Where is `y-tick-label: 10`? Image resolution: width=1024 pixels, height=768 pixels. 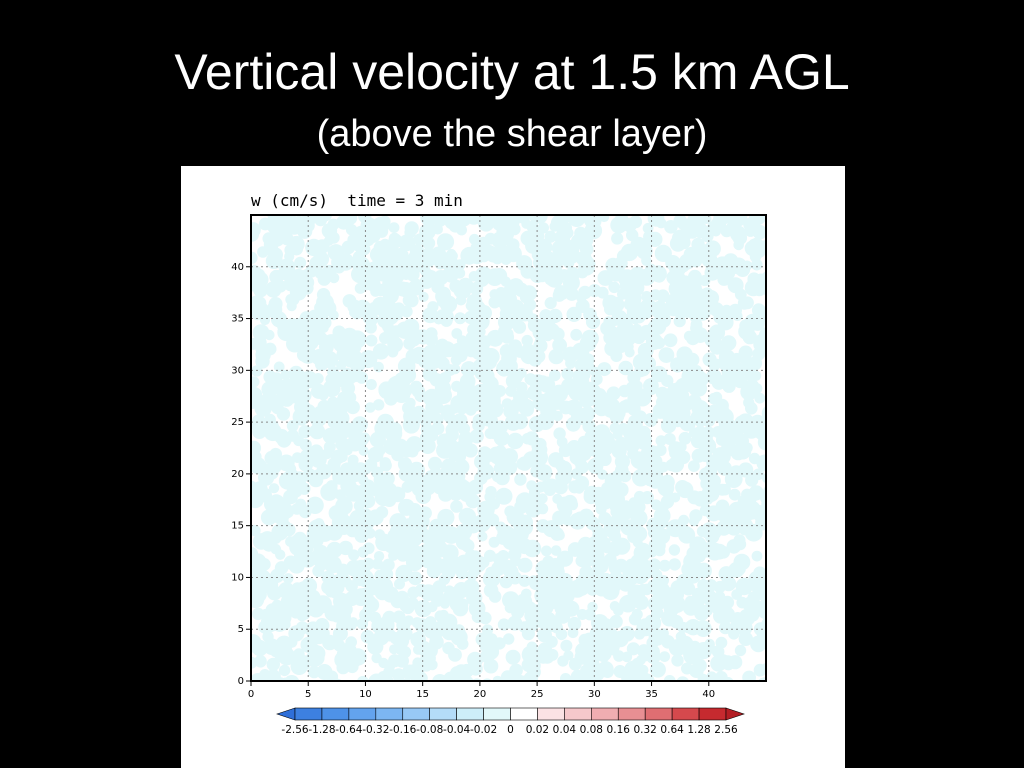 y-tick-label: 10 is located at coordinates (237, 577).